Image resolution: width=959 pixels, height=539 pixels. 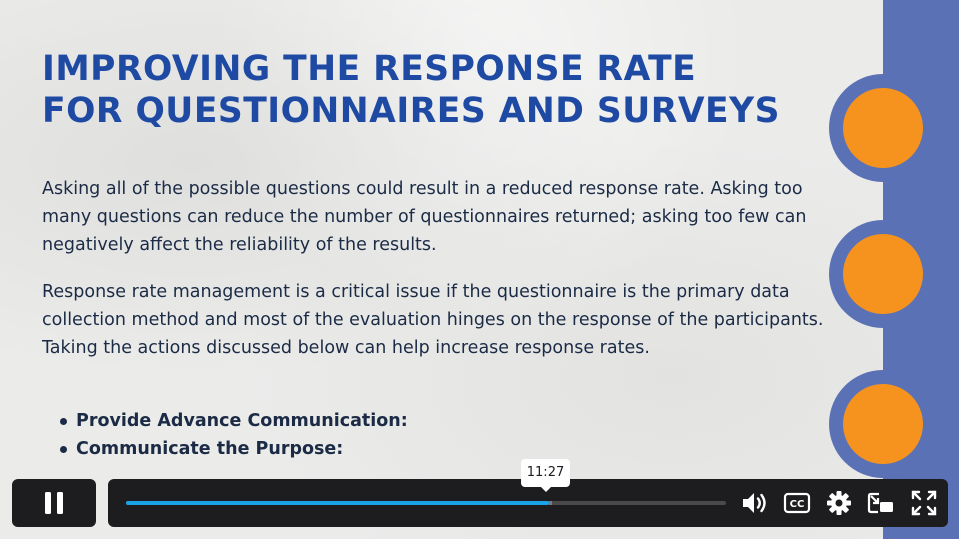 What do you see at coordinates (337, 503) in the screenshot?
I see `seek-bar-progress` at bounding box center [337, 503].